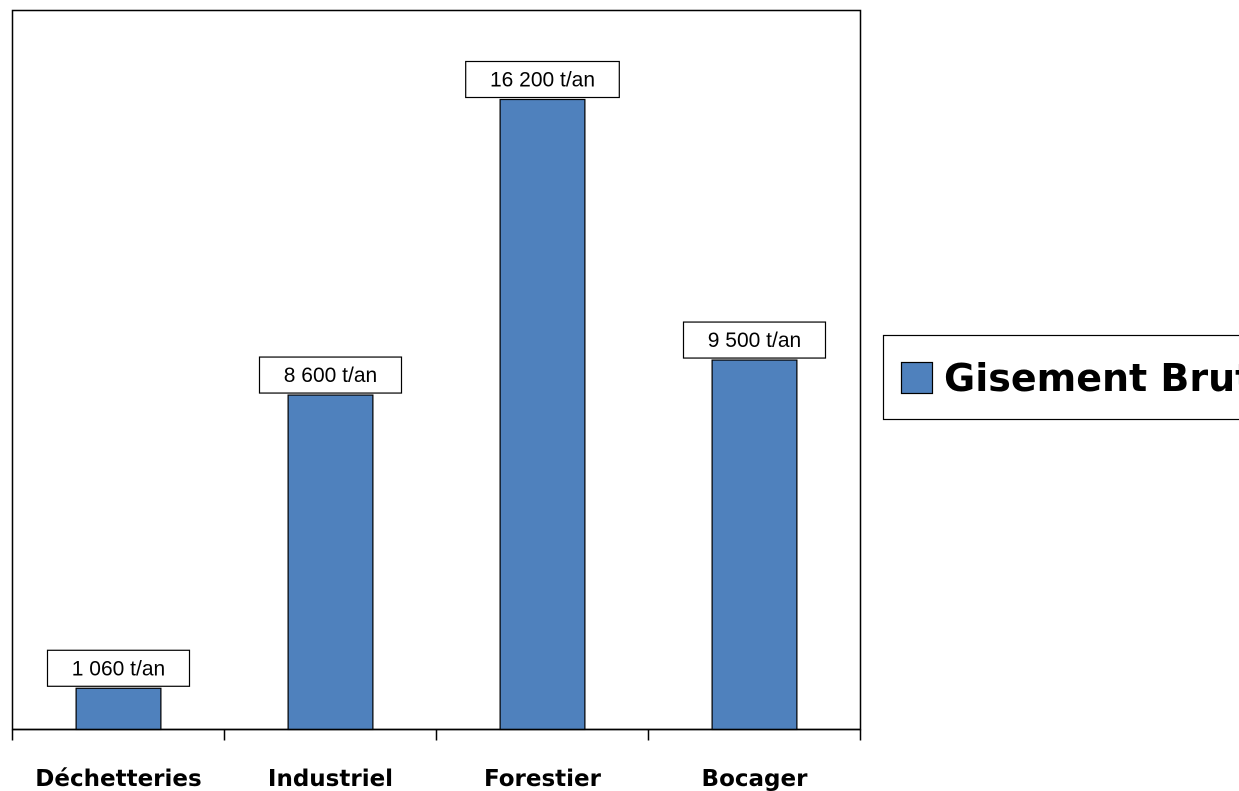 This screenshot has width=1239, height=791. What do you see at coordinates (421, 778) in the screenshot?
I see `category-labels-group: Déchetteries Industriel Forestier Bocager` at bounding box center [421, 778].